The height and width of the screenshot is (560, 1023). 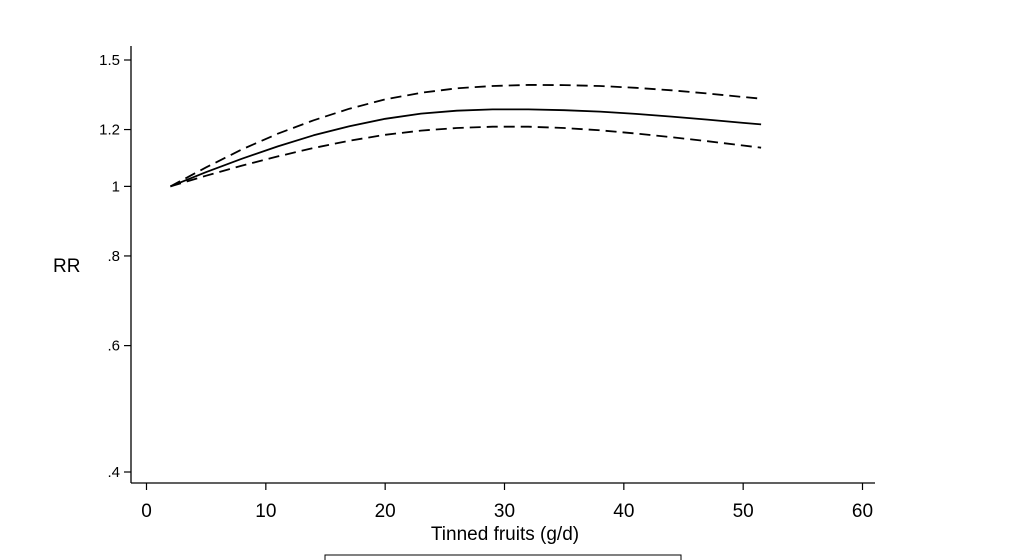 I want to click on series-line-estimate, so click(x=466, y=148).